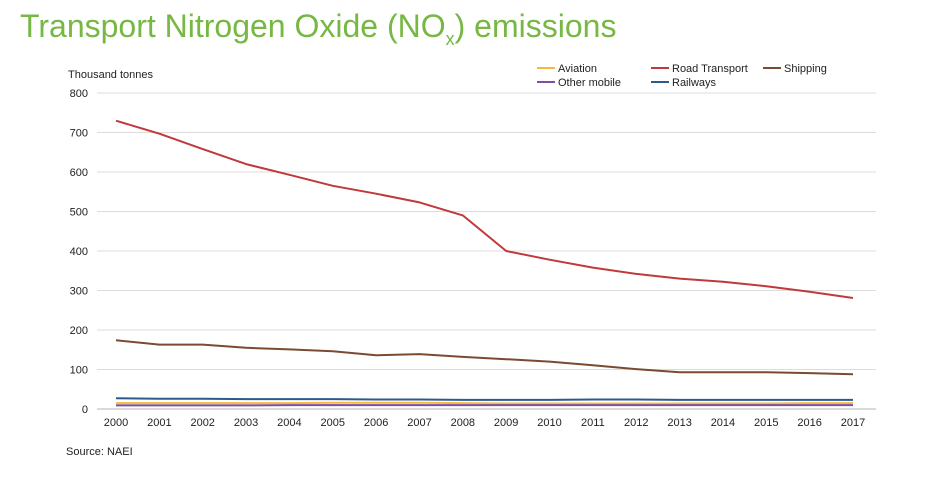  What do you see at coordinates (694, 83) in the screenshot?
I see `legend-label-railways: Railways` at bounding box center [694, 83].